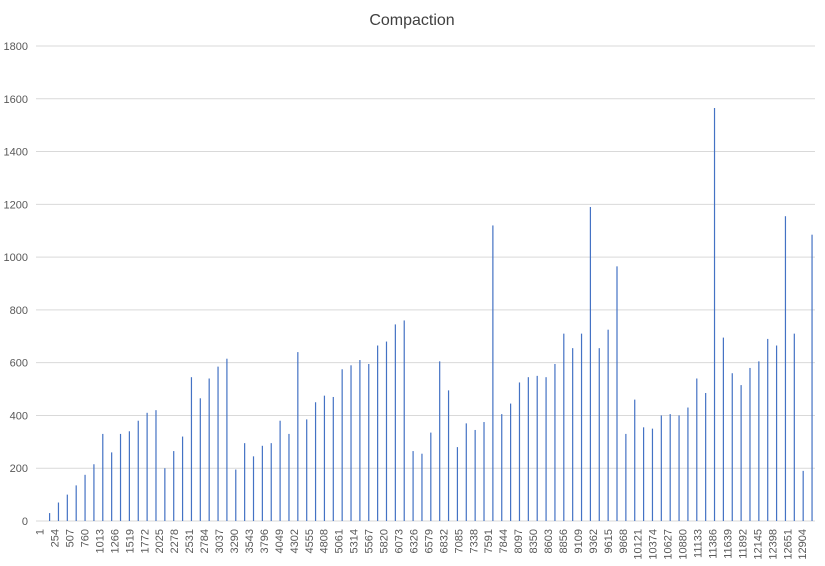  Describe the element at coordinates (85, 538) in the screenshot. I see `x-tick-label: 760` at that location.